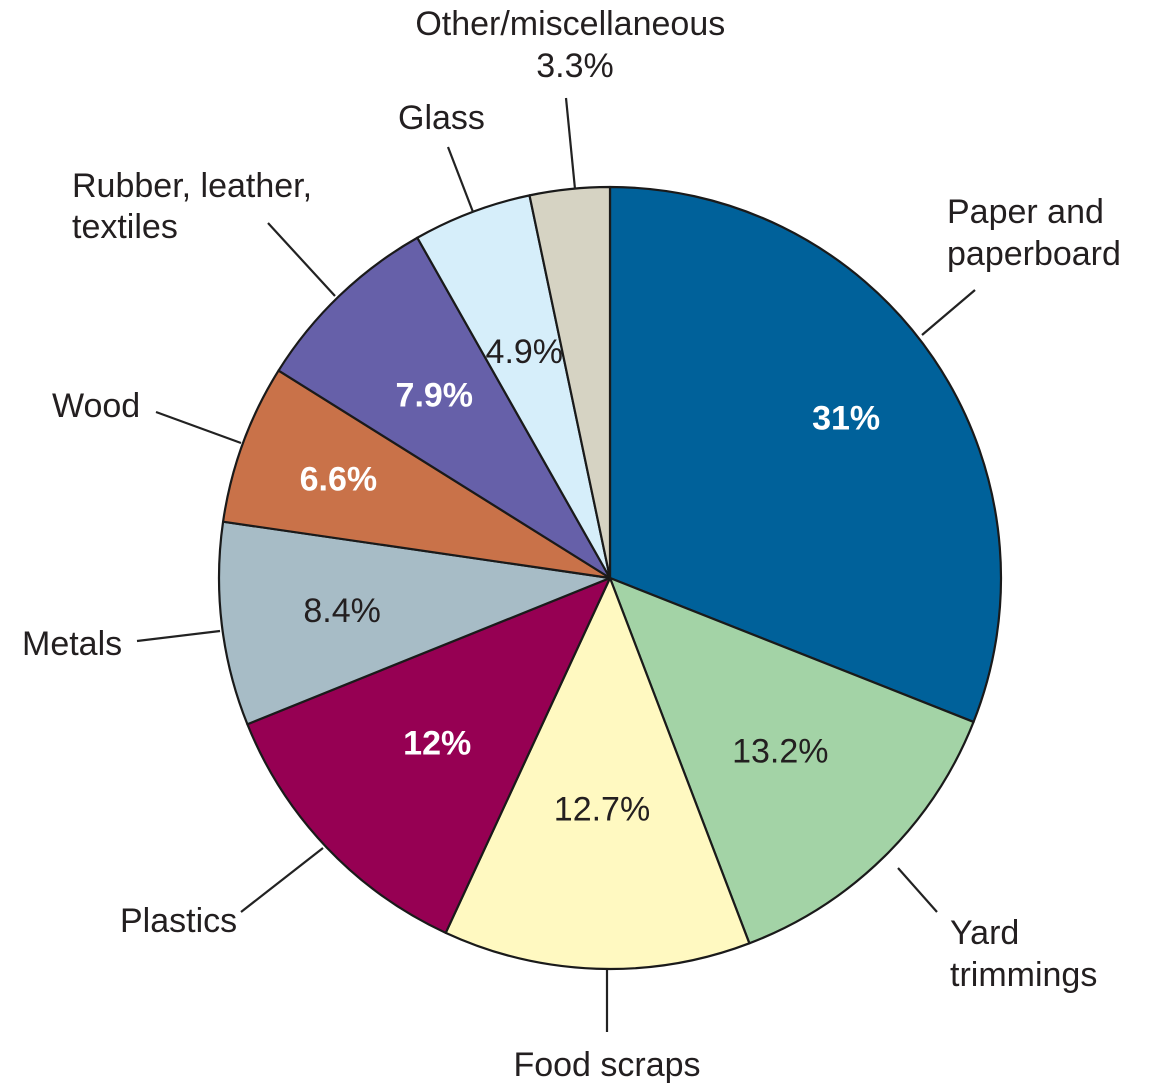 This screenshot has width=1155, height=1092. Describe the element at coordinates (437, 743) in the screenshot. I see `slice-value-label-plastics: 12%` at that location.